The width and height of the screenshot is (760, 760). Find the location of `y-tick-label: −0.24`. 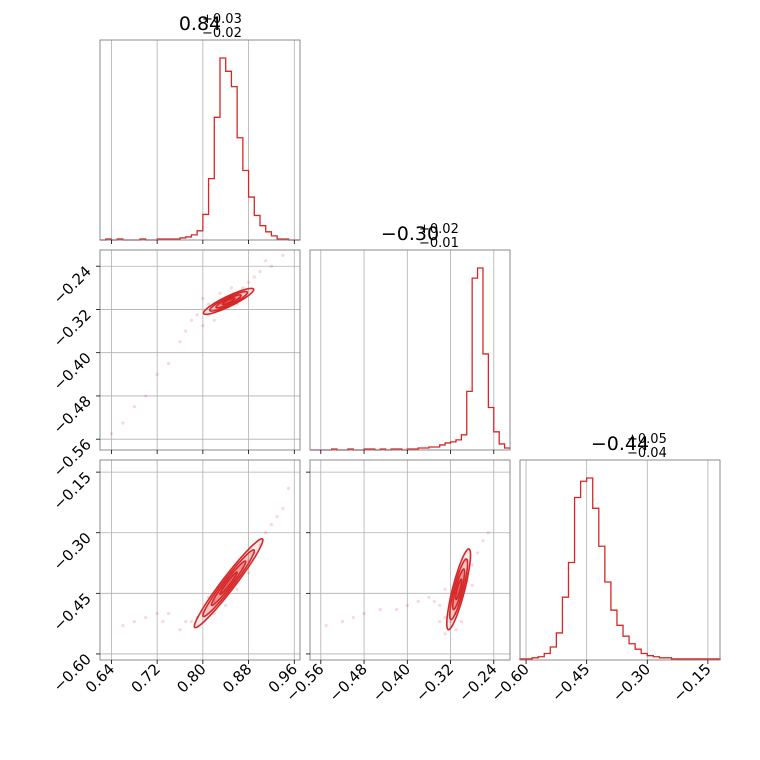

y-tick-label: −0.24 is located at coordinates (72, 284).